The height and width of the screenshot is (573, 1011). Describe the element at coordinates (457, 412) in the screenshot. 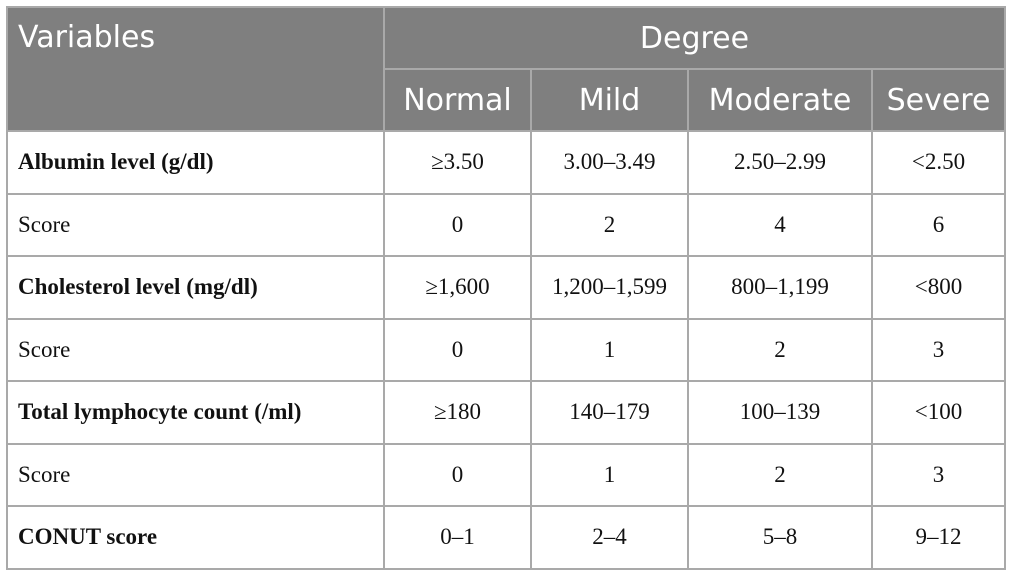

I see `cell: ≥180` at that location.